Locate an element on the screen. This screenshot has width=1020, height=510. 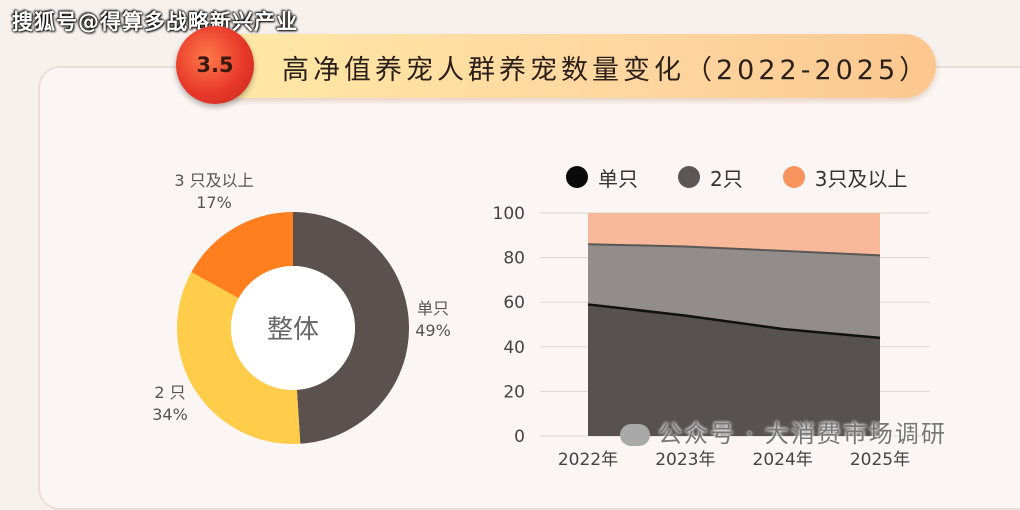
section-number: 3.5 is located at coordinates (215, 65).